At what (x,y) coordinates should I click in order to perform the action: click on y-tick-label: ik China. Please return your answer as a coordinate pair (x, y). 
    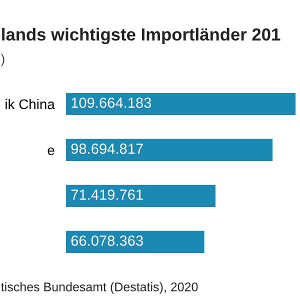
    Looking at the image, I should click on (30, 104).